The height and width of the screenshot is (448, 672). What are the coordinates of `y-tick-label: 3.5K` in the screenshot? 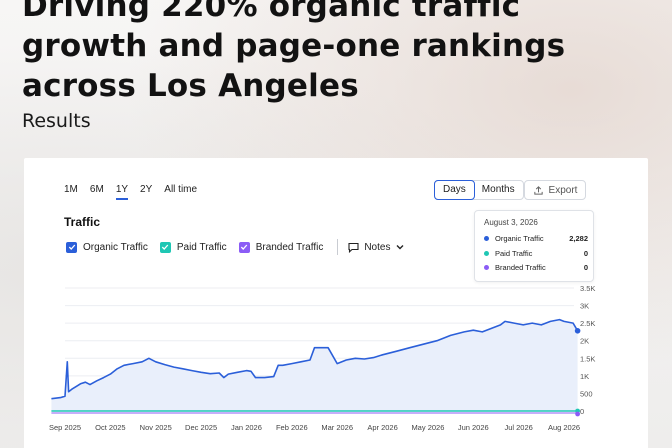 It's located at (587, 288).